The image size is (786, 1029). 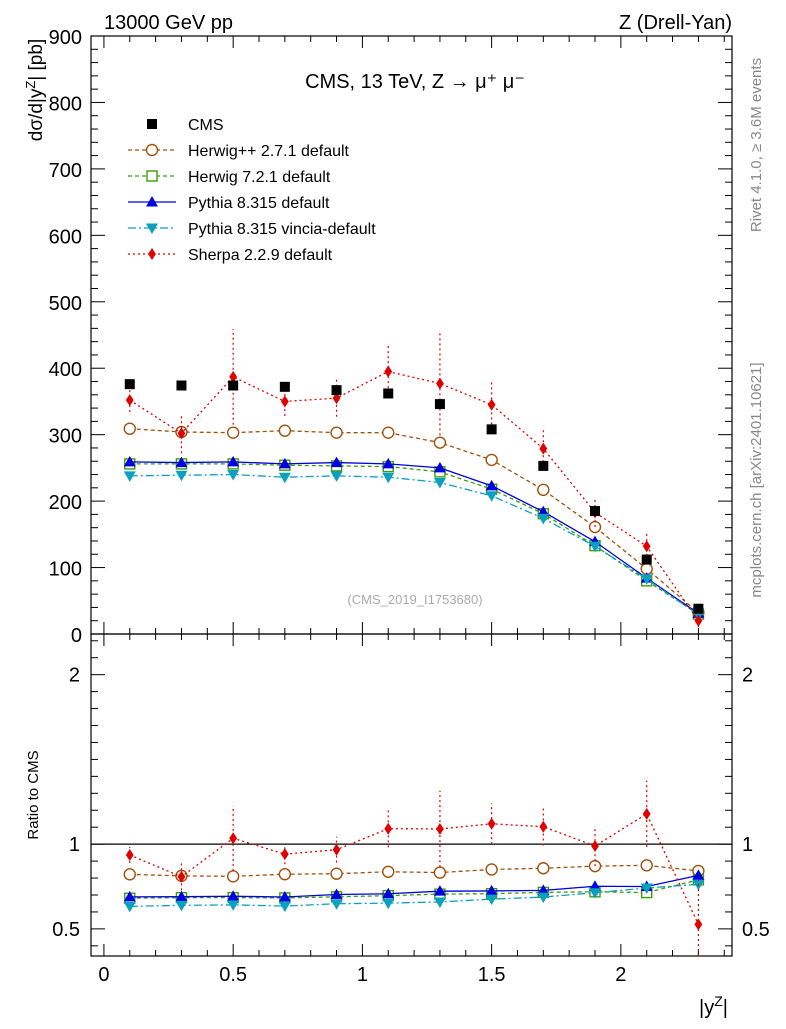 What do you see at coordinates (65, 570) in the screenshot?
I see `y-tick-label: 100` at bounding box center [65, 570].